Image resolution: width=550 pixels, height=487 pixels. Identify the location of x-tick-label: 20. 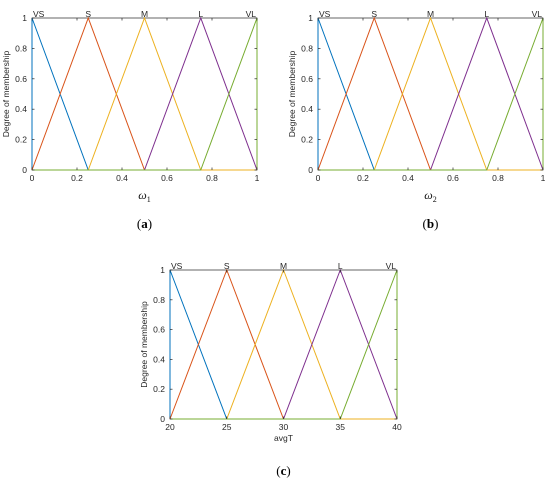
(170, 427).